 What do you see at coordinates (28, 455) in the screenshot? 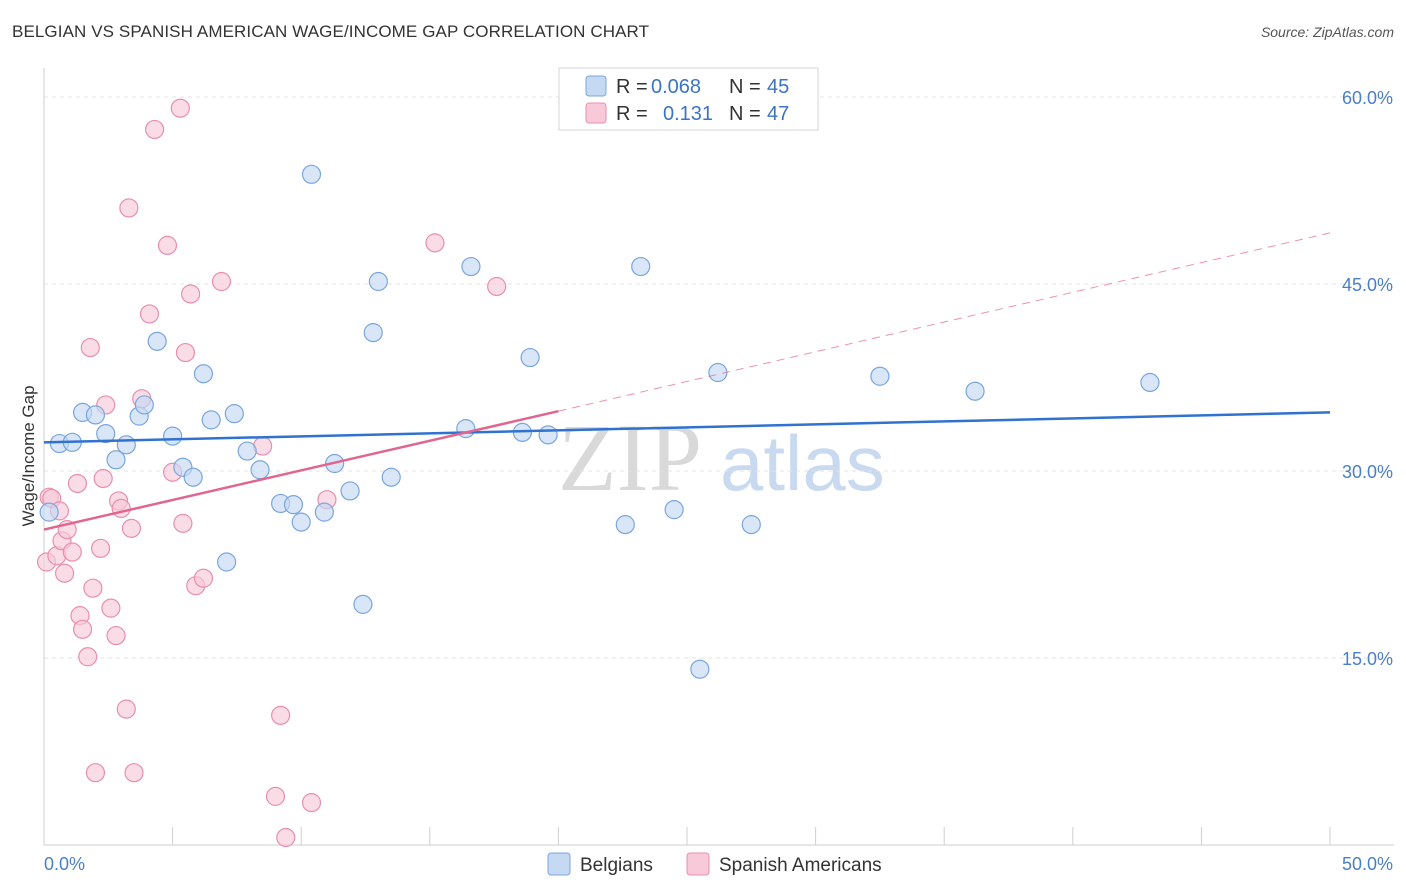
I see `y-axis-title: Wage/Income Gap` at bounding box center [28, 455].